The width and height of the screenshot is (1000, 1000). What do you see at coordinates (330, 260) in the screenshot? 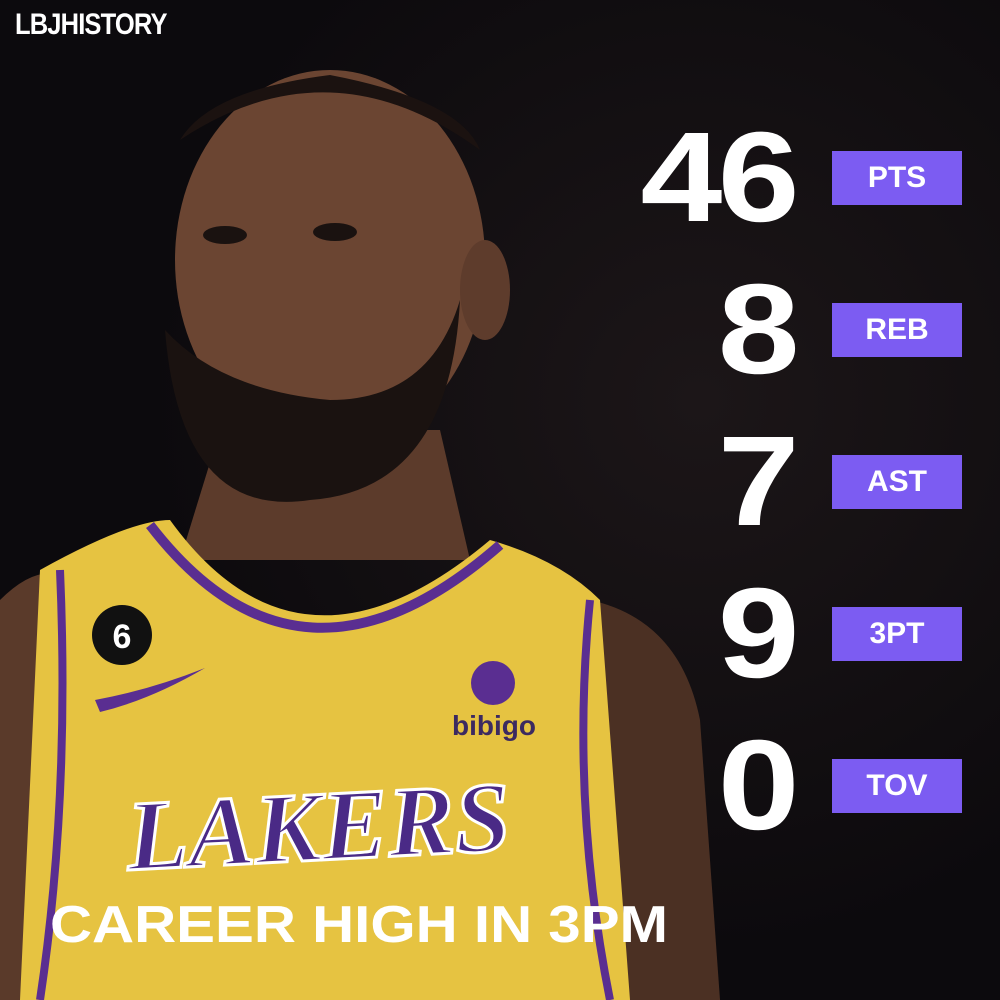
I see `head` at bounding box center [330, 260].